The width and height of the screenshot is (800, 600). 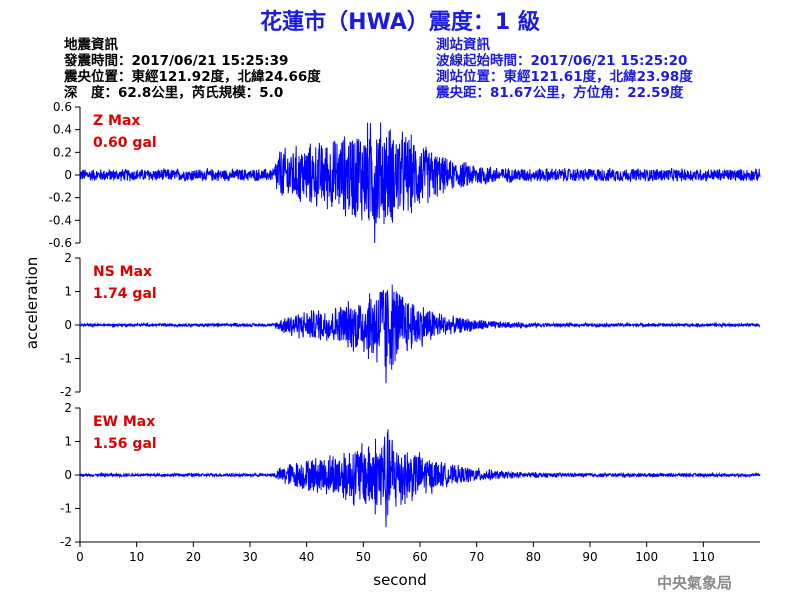 I want to click on epicenter-location: 震央位置：東經121.92度，北緯24.66度, so click(x=192, y=77).